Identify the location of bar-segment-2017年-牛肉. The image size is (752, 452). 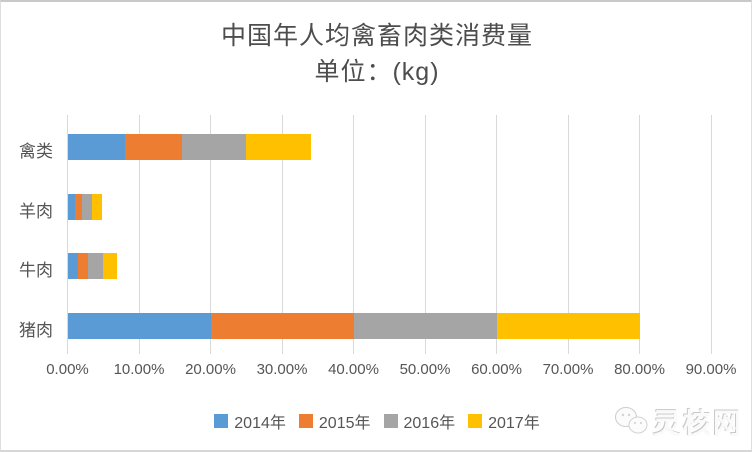
(109, 266).